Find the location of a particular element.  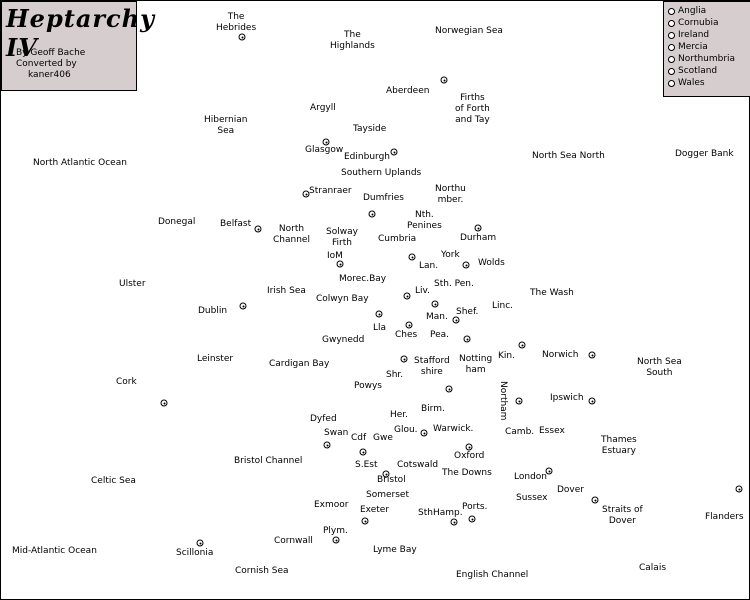

province-solway-firth: Solway Firth is located at coordinates (342, 237).